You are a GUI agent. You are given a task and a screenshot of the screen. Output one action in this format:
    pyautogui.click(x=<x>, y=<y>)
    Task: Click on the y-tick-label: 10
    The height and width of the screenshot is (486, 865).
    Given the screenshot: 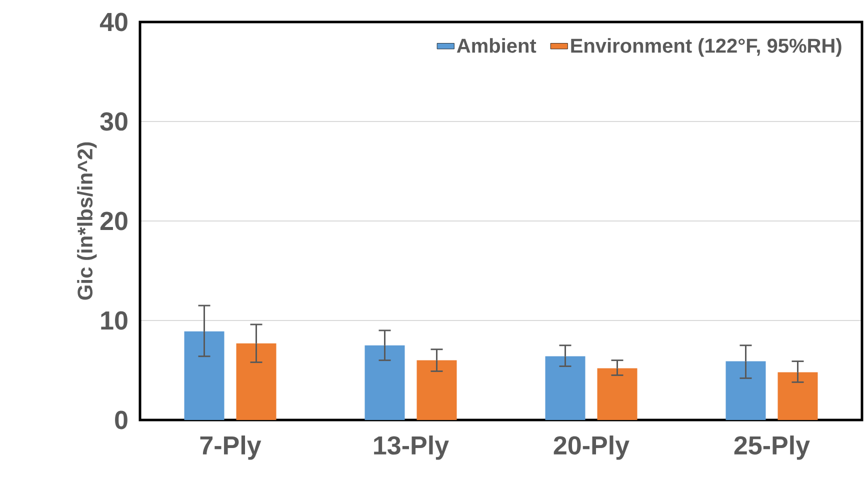 What is the action you would take?
    pyautogui.click(x=114, y=320)
    